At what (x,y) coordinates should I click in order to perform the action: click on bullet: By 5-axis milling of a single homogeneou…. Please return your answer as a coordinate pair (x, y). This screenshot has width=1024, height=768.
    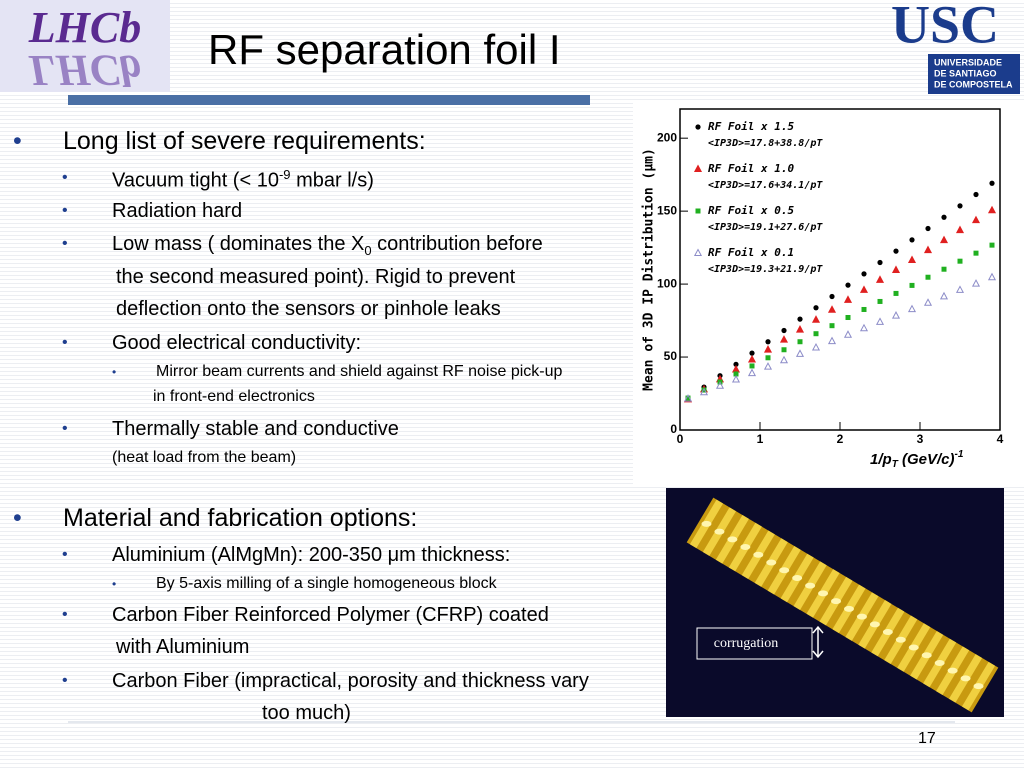
    Looking at the image, I should click on (304, 584).